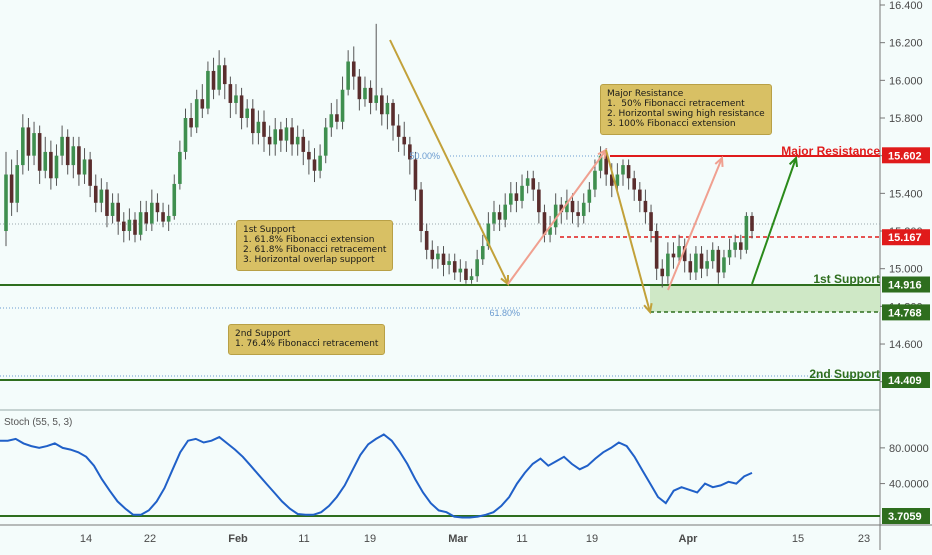  What do you see at coordinates (475, 539) in the screenshot?
I see `time-axis: 14 22 Feb 11 19 Mar 11 19 Apr 15 23` at bounding box center [475, 539].